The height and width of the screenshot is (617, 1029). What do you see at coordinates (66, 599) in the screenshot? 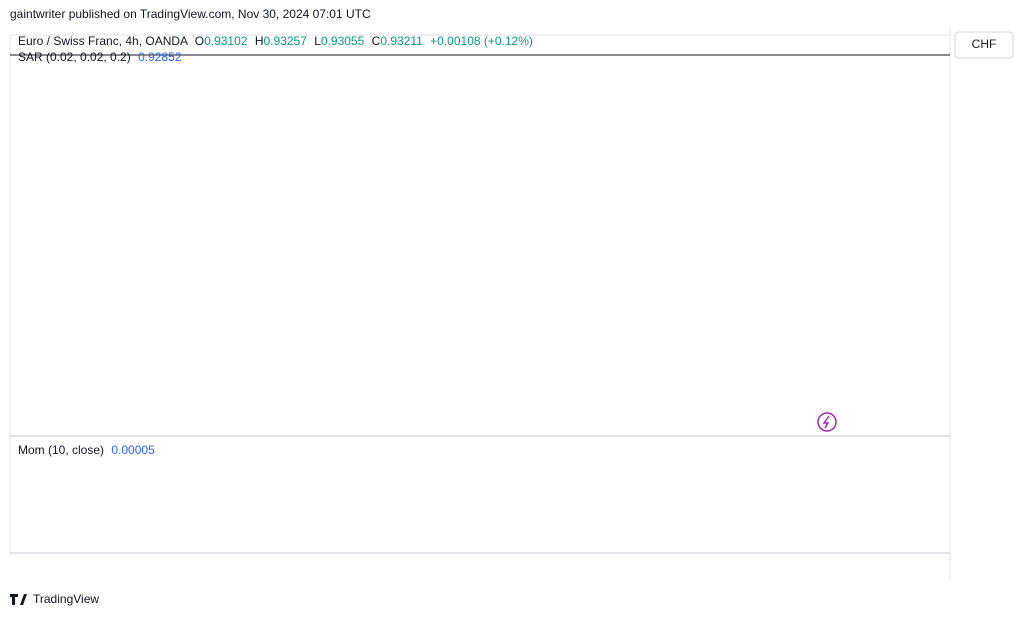
I see `brand: TradingView` at bounding box center [66, 599].